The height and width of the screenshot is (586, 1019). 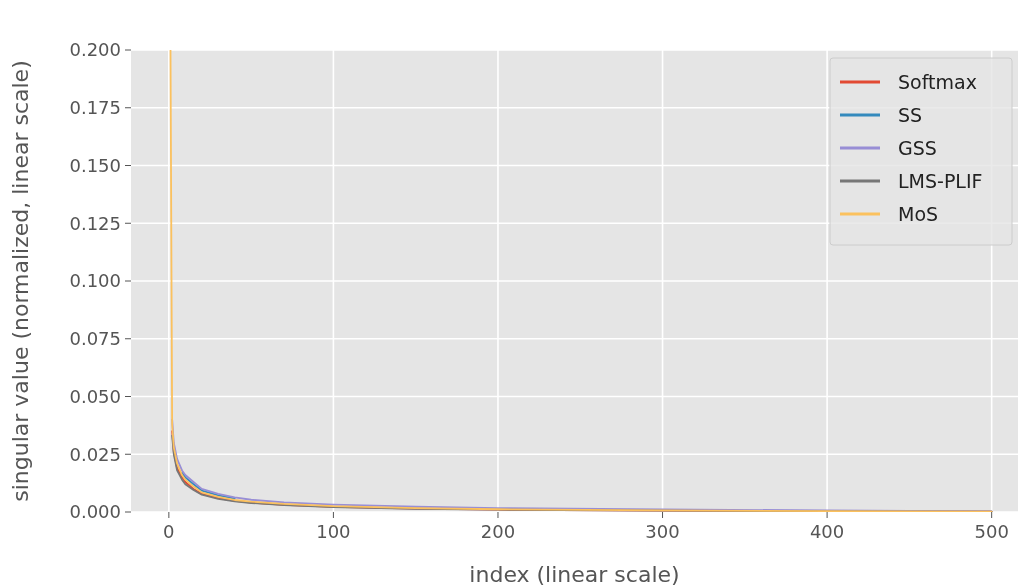 I want to click on x-tick-label: 400, so click(x=827, y=531).